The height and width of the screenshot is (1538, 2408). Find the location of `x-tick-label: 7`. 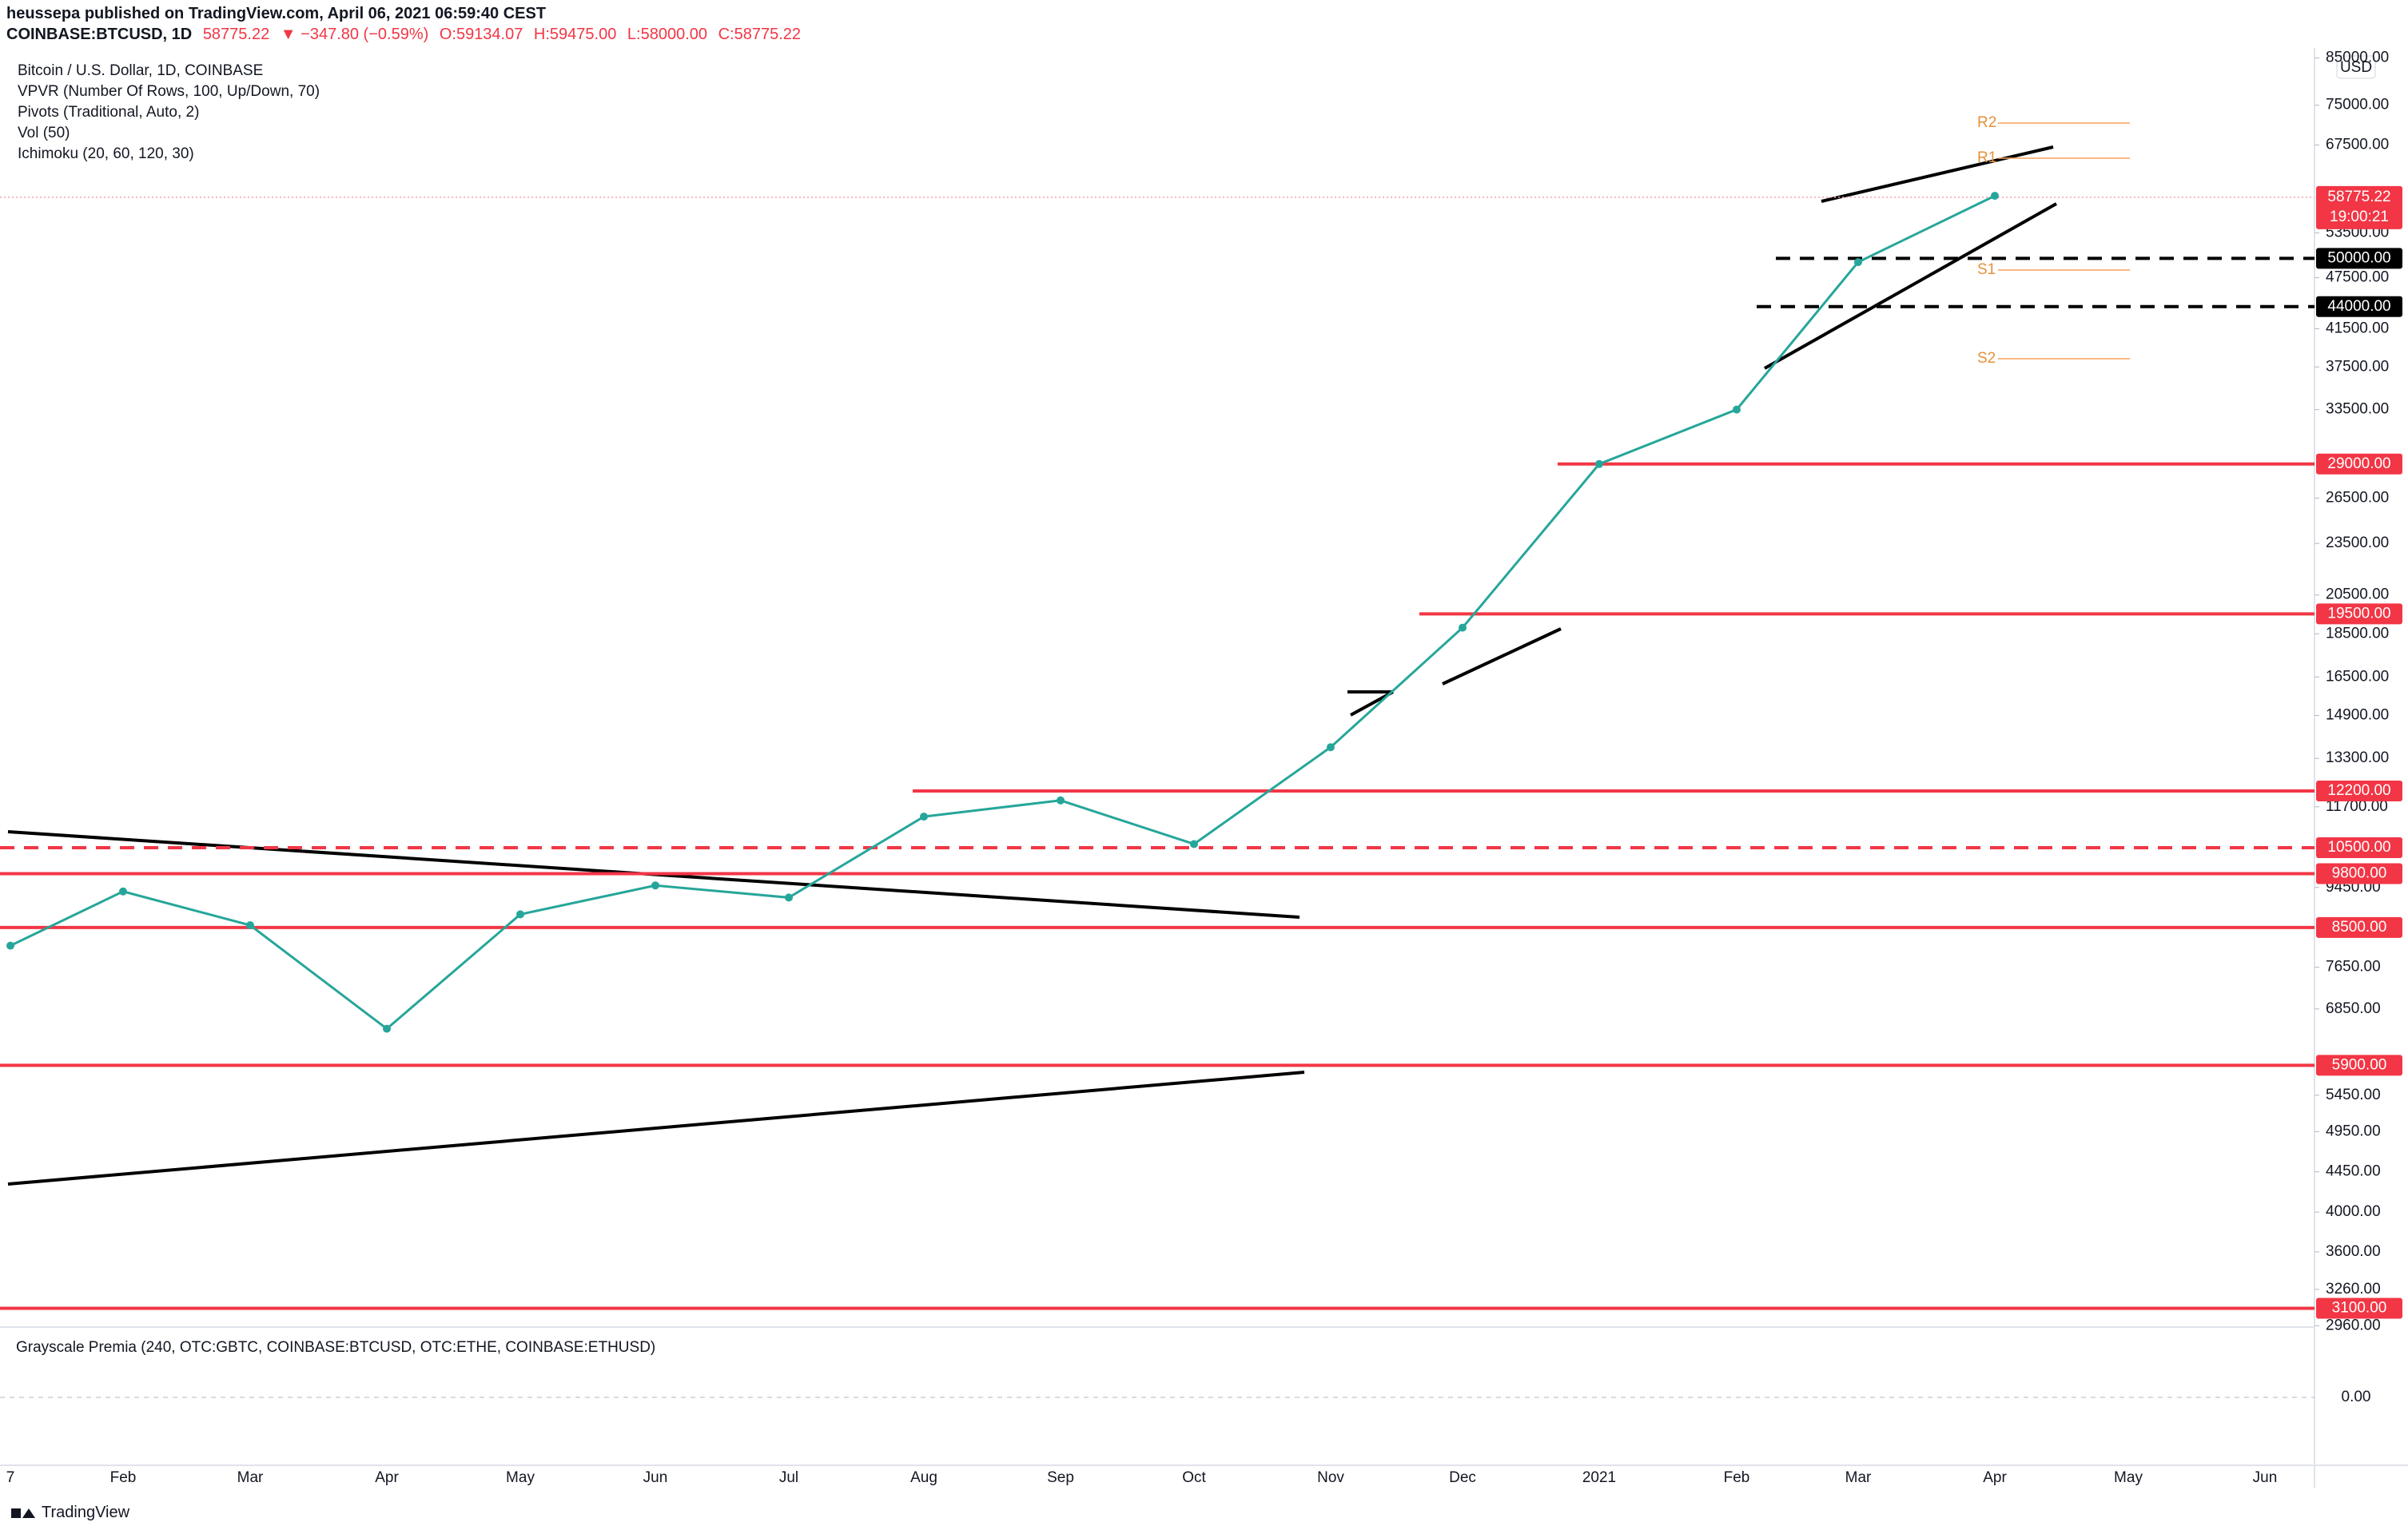

x-tick-label: 7 is located at coordinates (10, 1477).